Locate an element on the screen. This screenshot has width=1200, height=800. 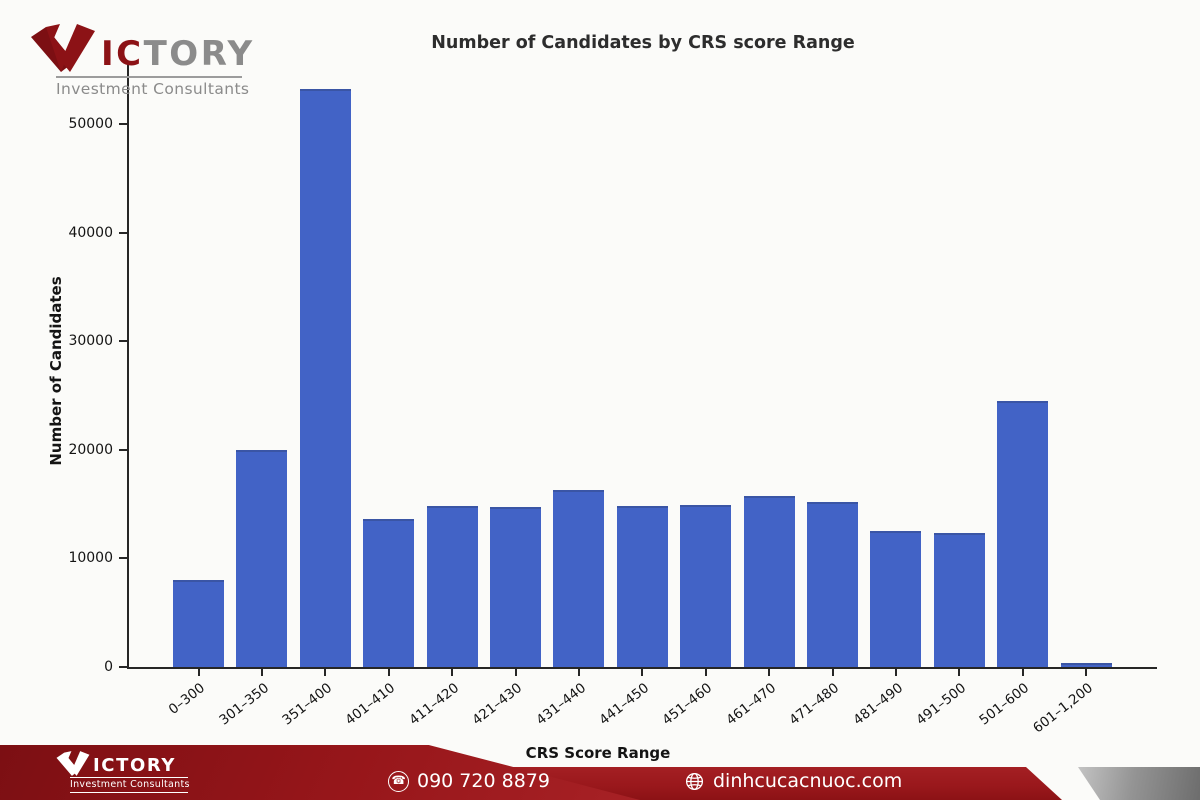
footer-phone-number: 090 720 8879 is located at coordinates (483, 781).